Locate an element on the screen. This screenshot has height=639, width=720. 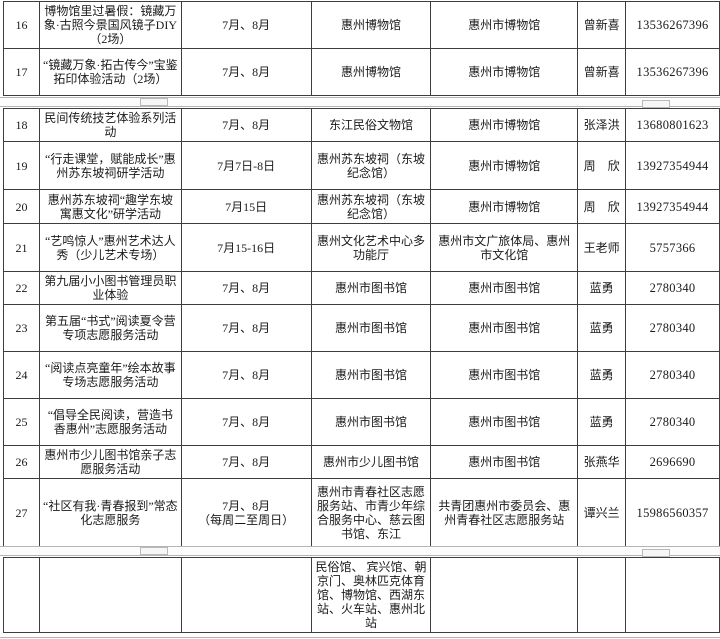
cell-no: 24 is located at coordinates (21, 375).